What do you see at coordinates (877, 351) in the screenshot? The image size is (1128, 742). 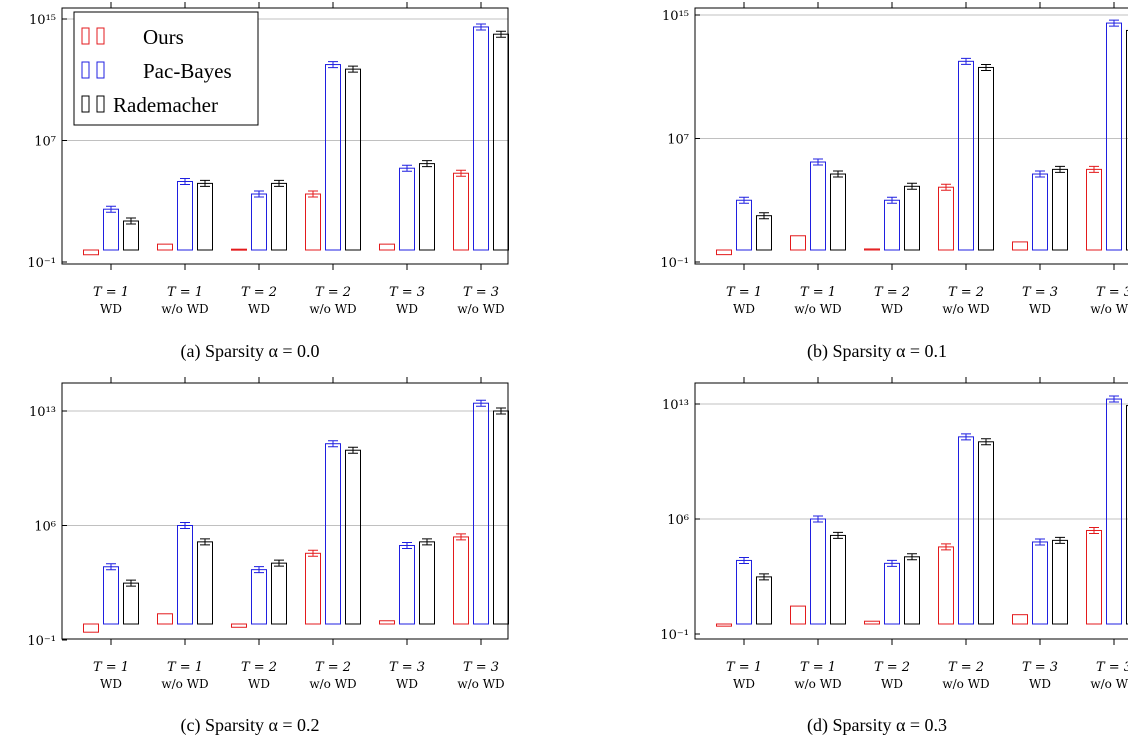 I see `chart-caption: (b) Sparsity α = 0.1` at bounding box center [877, 351].